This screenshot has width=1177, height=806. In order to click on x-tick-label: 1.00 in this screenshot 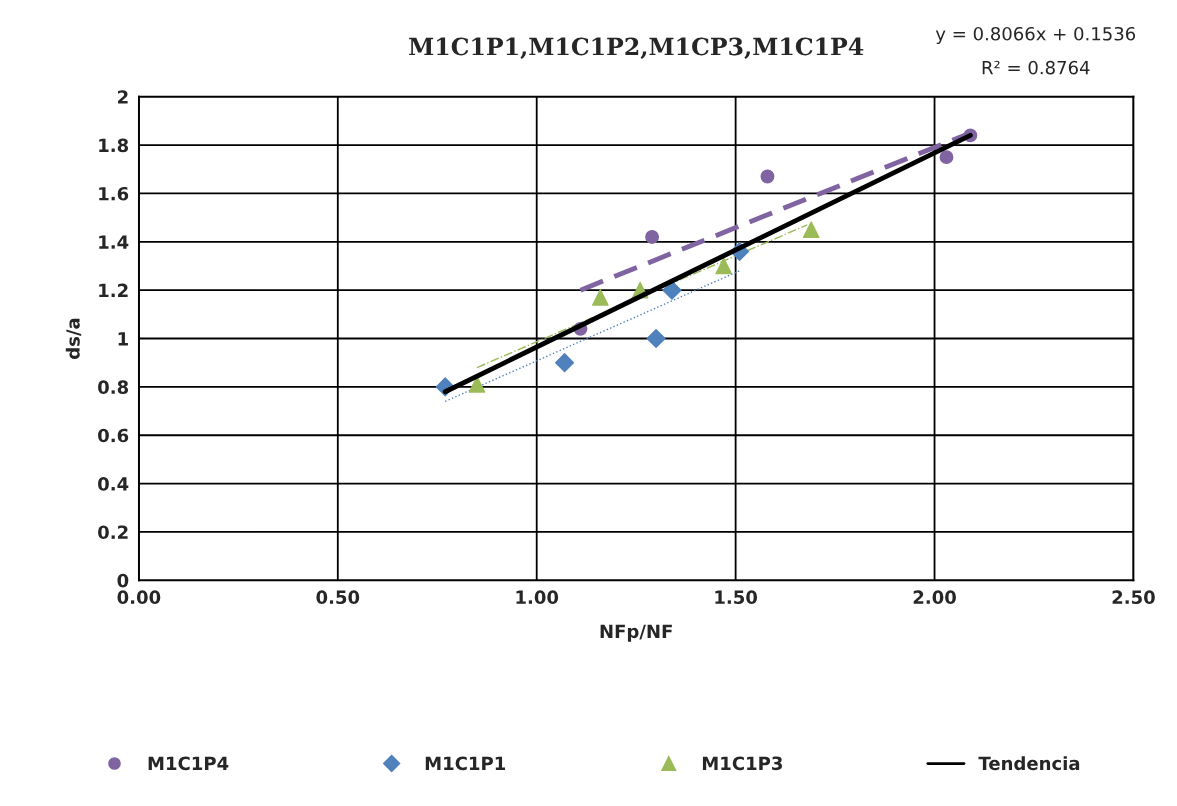, I will do `click(537, 597)`.